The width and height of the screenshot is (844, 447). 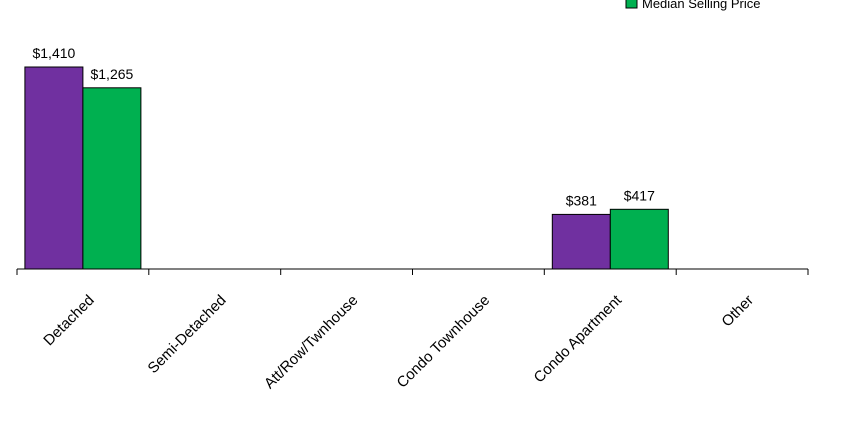 What do you see at coordinates (412, 271) in the screenshot?
I see `x-axis` at bounding box center [412, 271].